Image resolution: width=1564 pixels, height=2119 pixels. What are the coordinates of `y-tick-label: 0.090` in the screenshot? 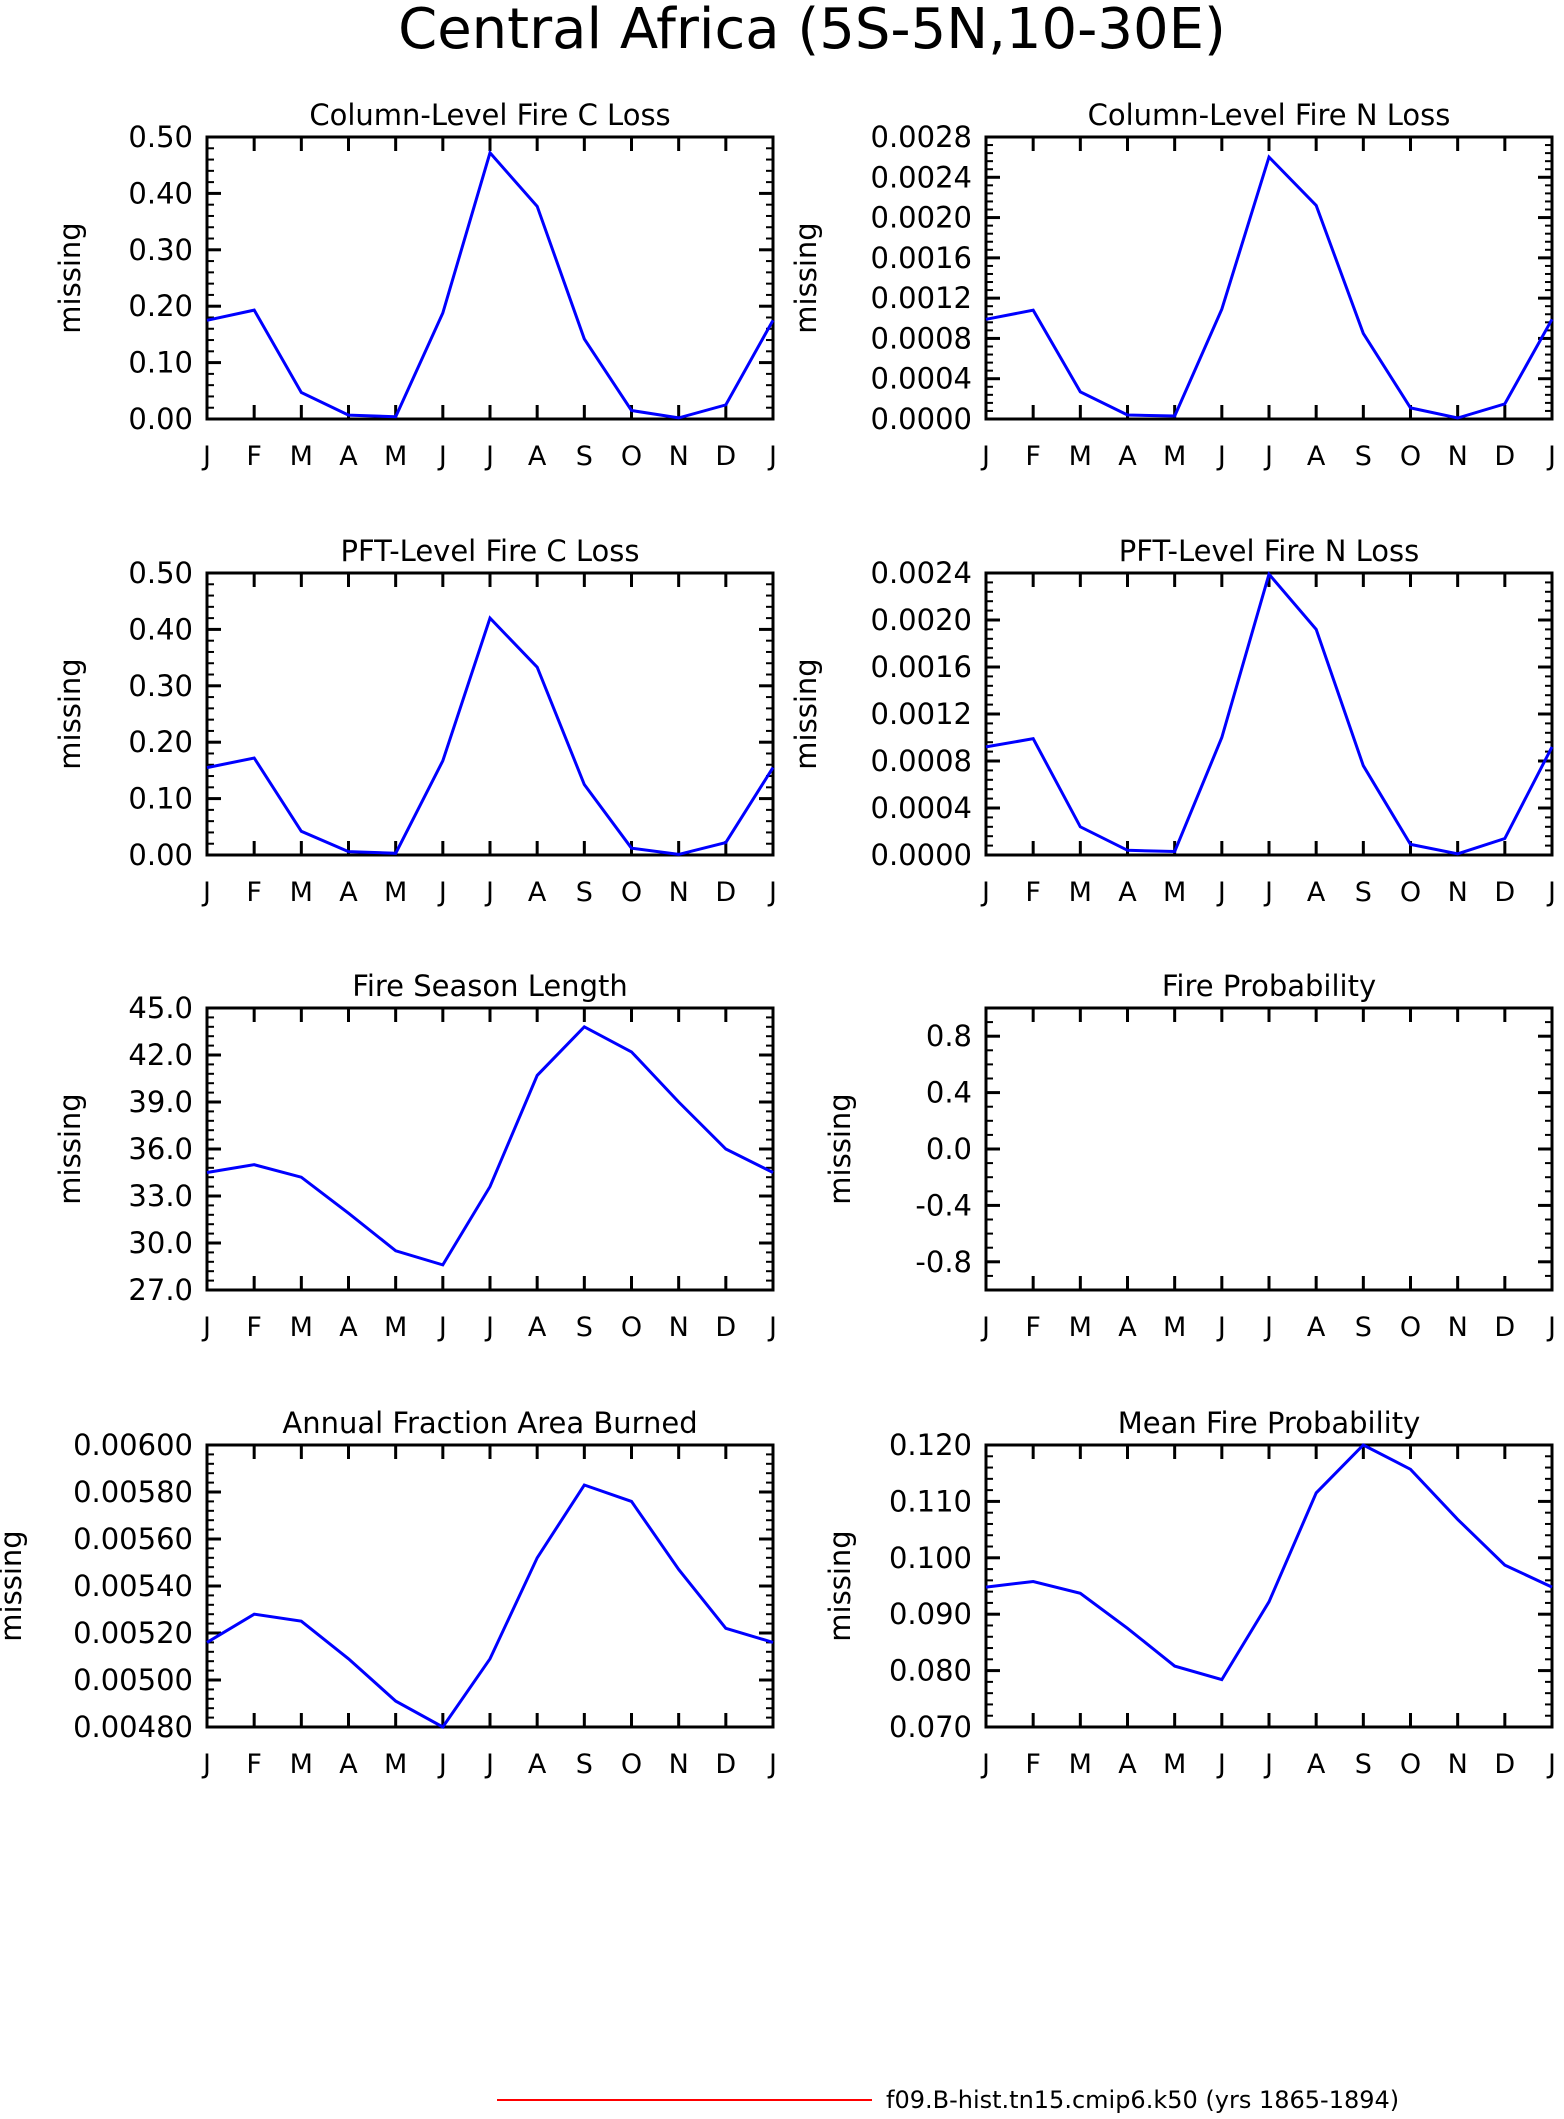 It's located at (930, 1614).